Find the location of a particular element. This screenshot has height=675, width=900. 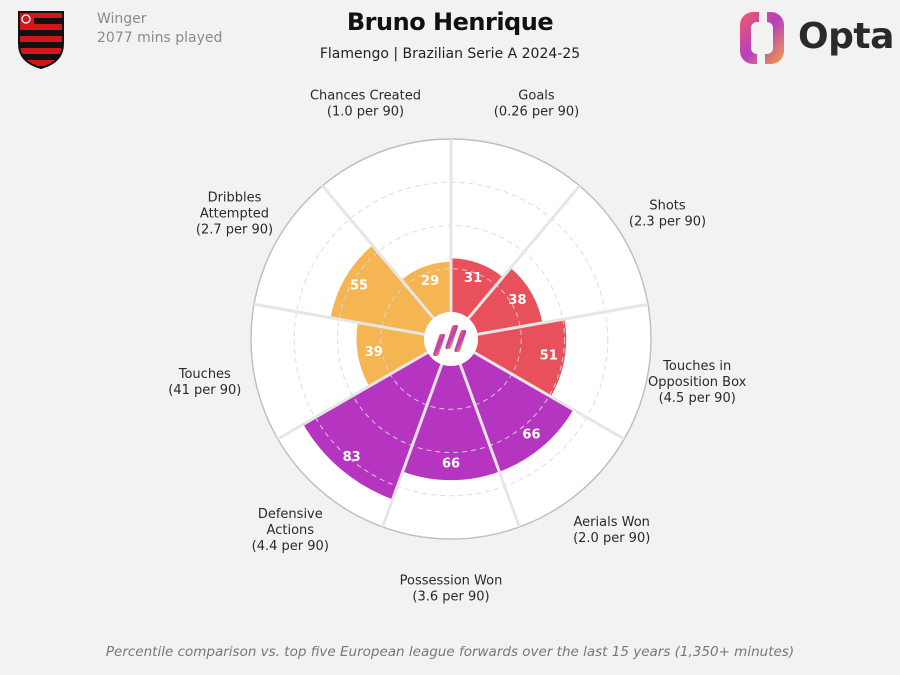

category-label: Shots is located at coordinates (667, 206).